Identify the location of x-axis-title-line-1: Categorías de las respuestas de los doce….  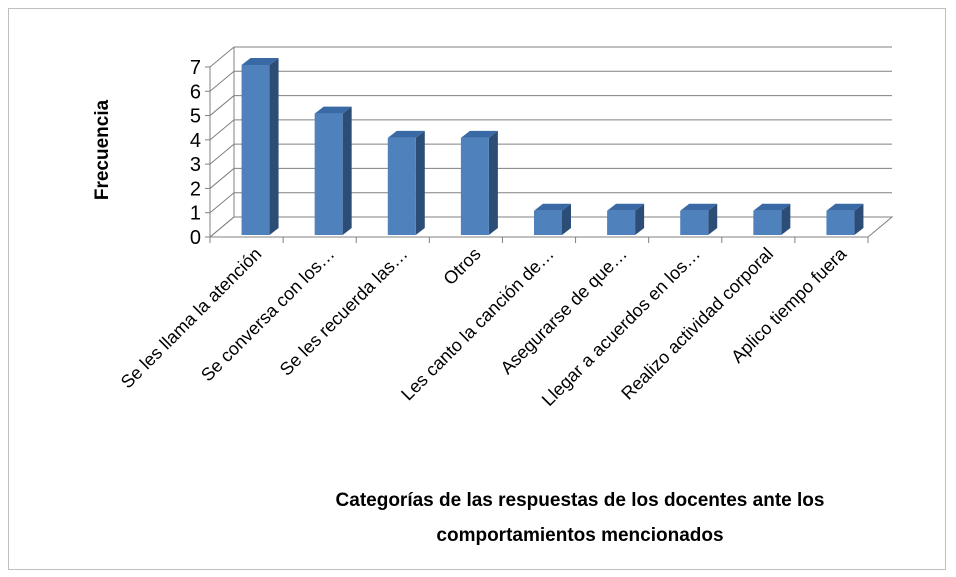
(580, 500).